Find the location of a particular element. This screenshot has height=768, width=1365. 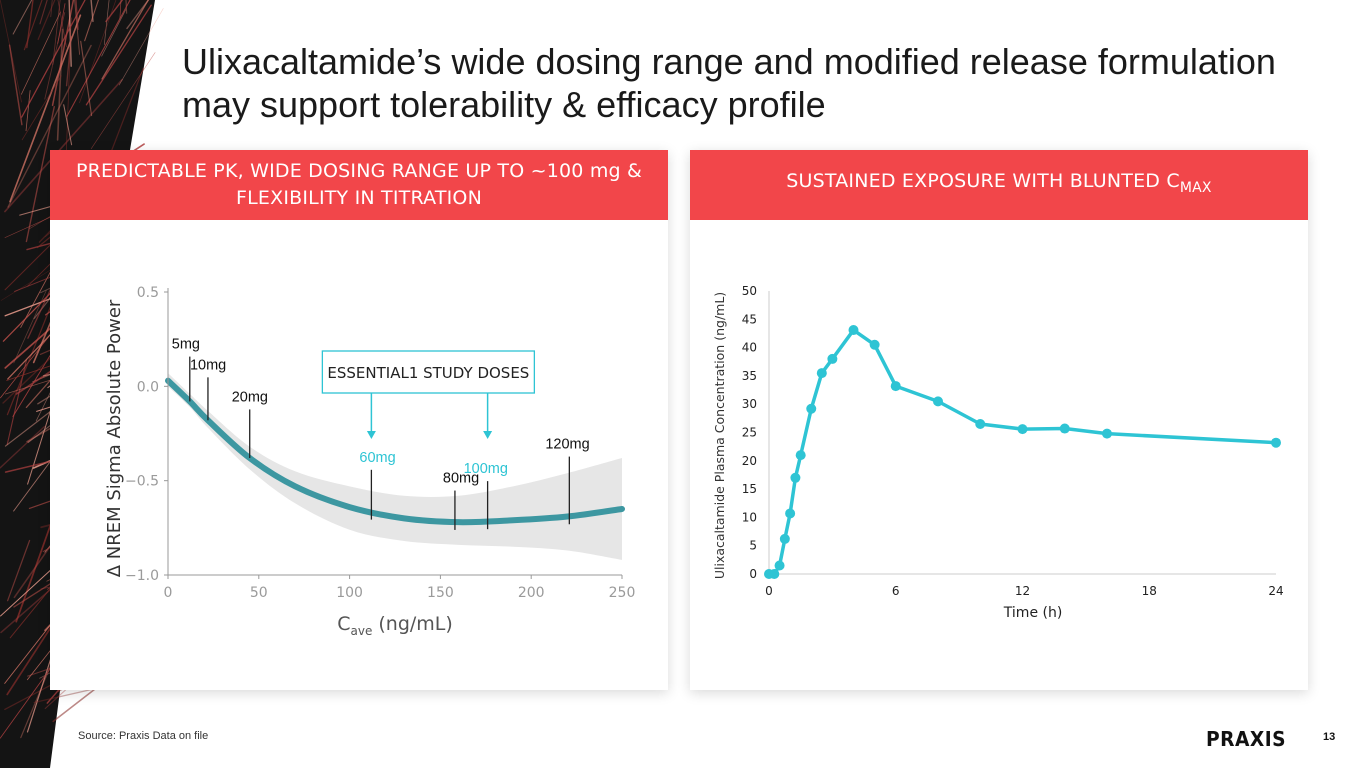

study-doses-box is located at coordinates (428, 372).